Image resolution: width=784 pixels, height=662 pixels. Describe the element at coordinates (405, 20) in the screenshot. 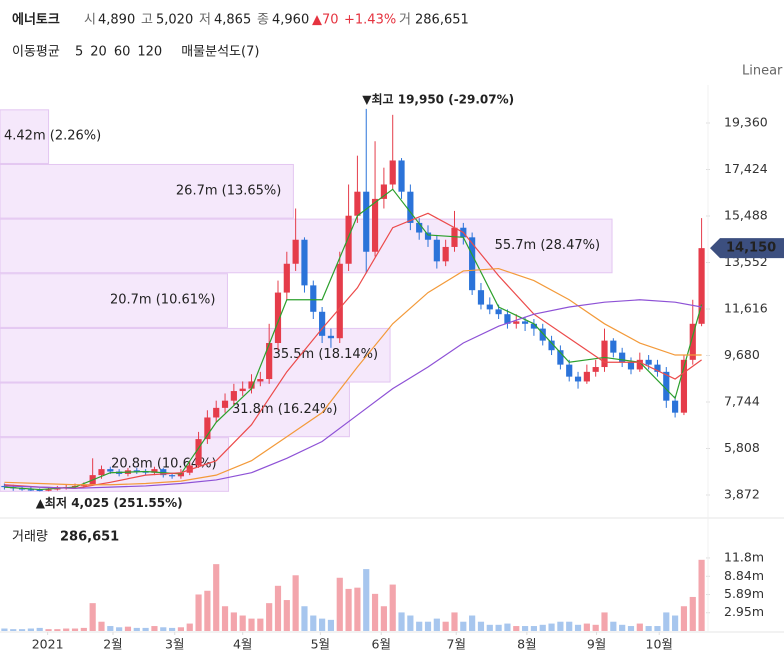

I see `volume-label: 거` at that location.